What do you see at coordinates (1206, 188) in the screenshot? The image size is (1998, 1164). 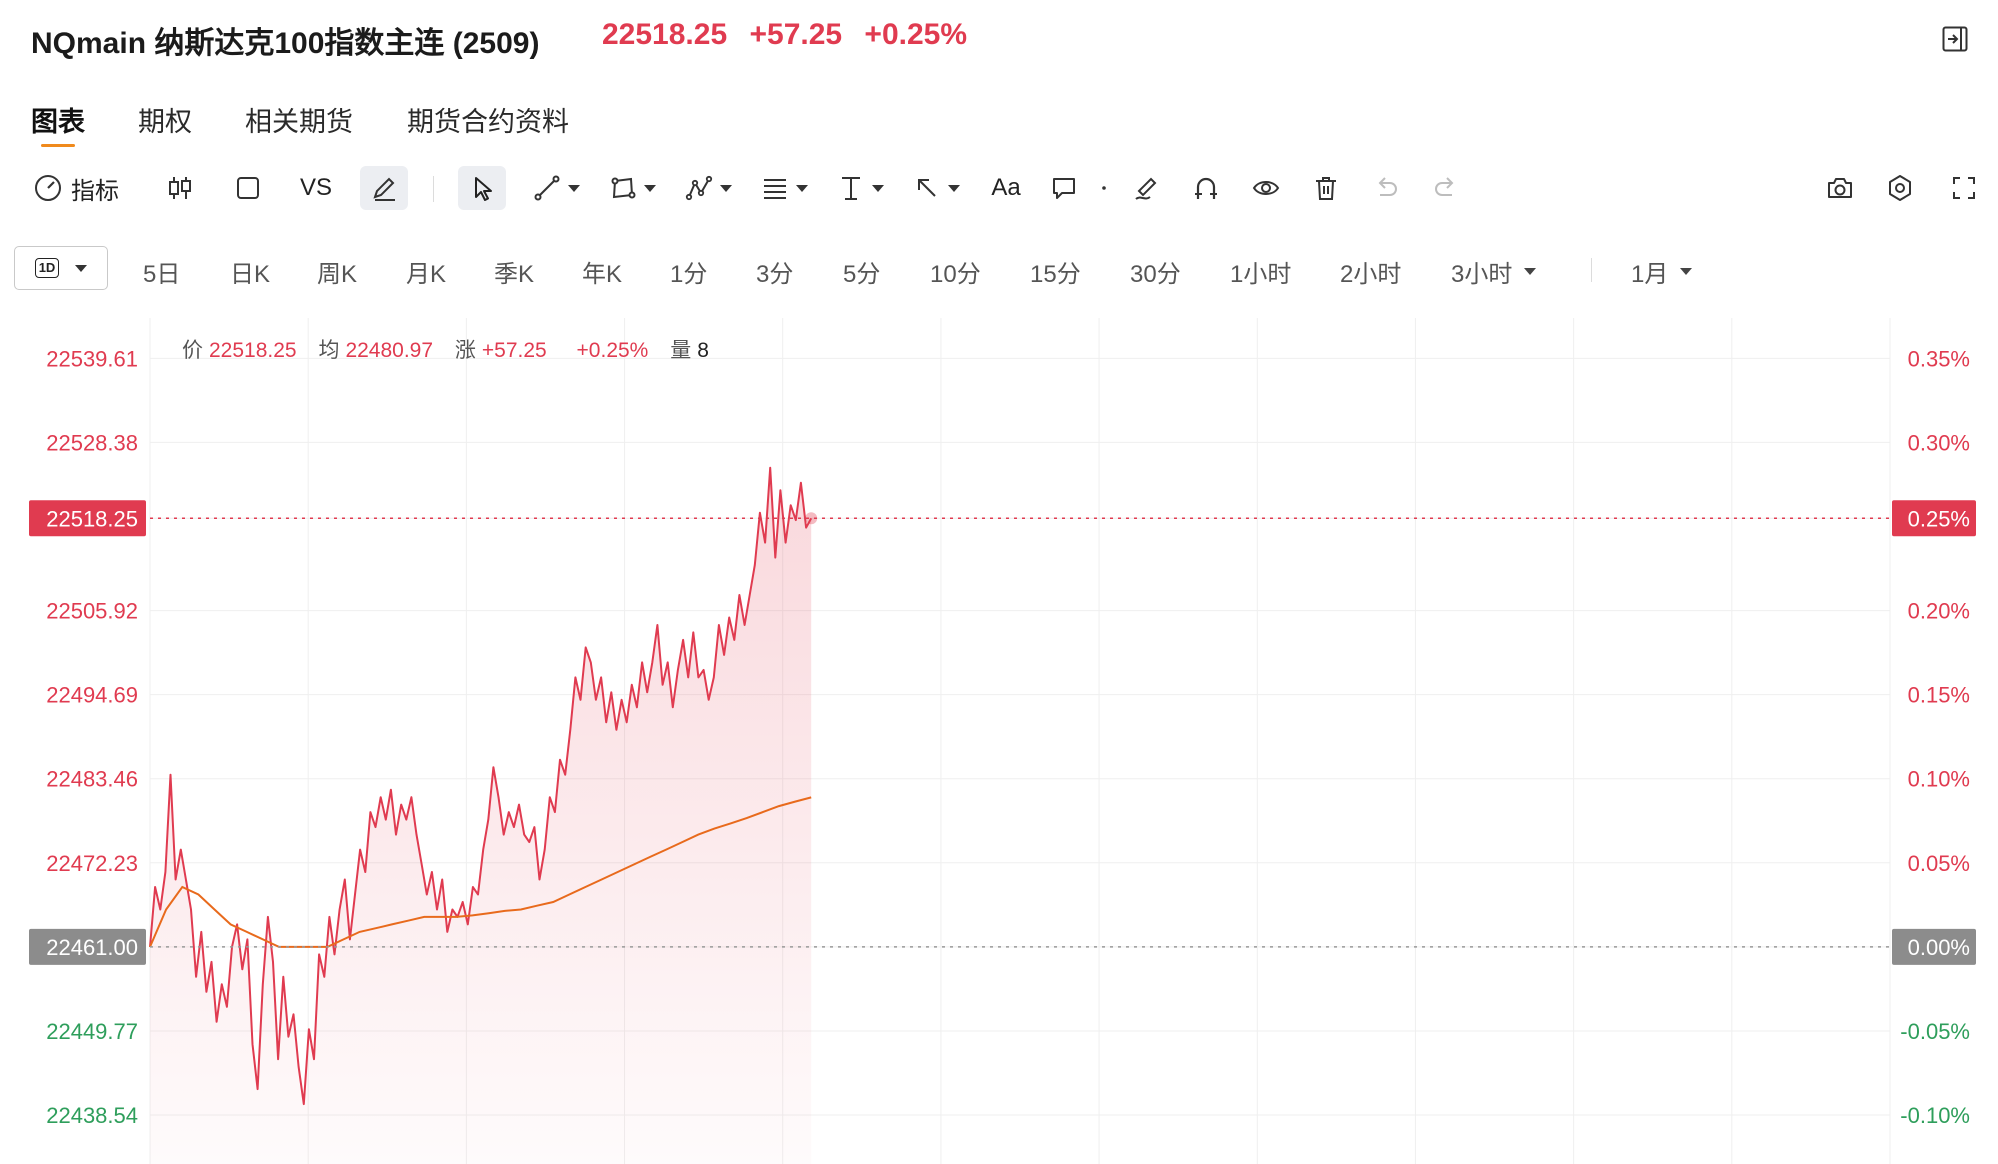 I see `magnet-tool` at bounding box center [1206, 188].